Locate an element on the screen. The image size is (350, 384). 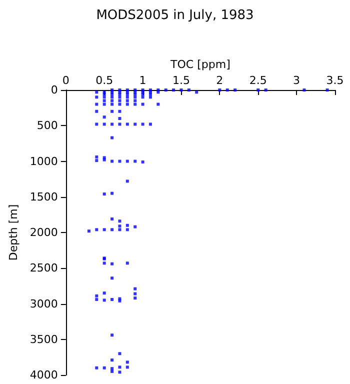
x-tick-label: 0.5 is located at coordinates (105, 80).